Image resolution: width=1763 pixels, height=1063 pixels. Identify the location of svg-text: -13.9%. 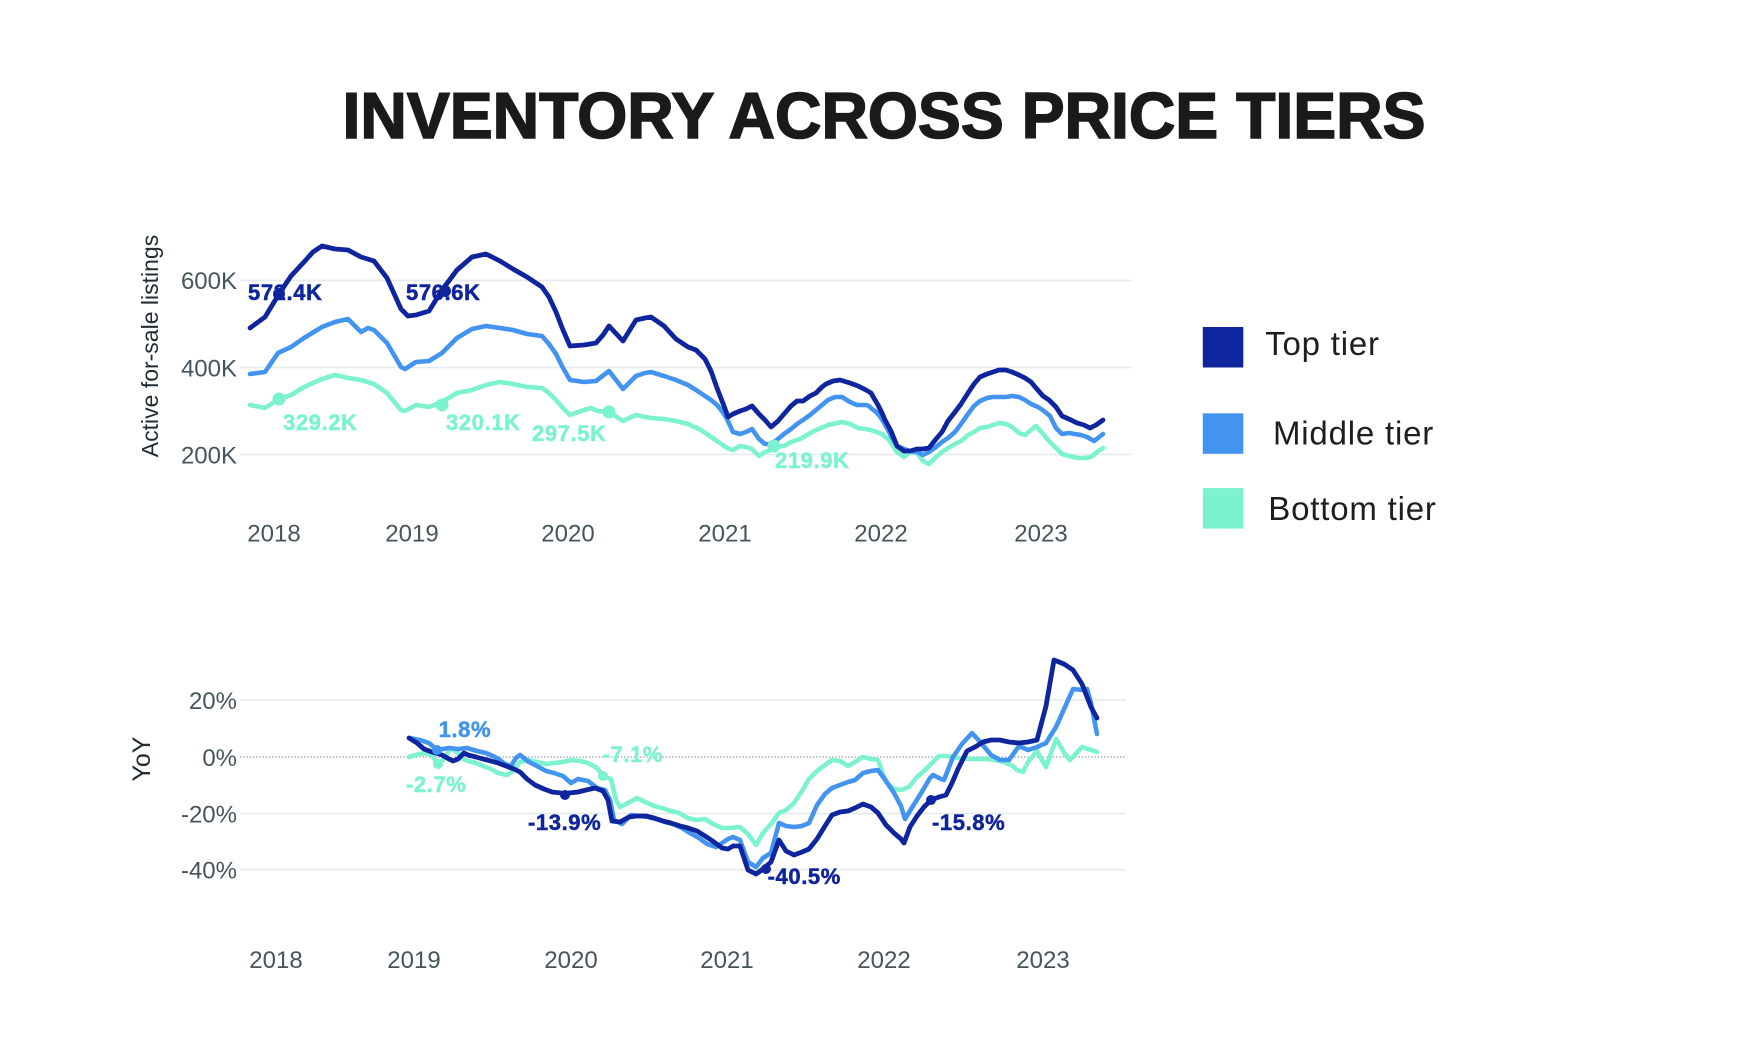
(564, 822).